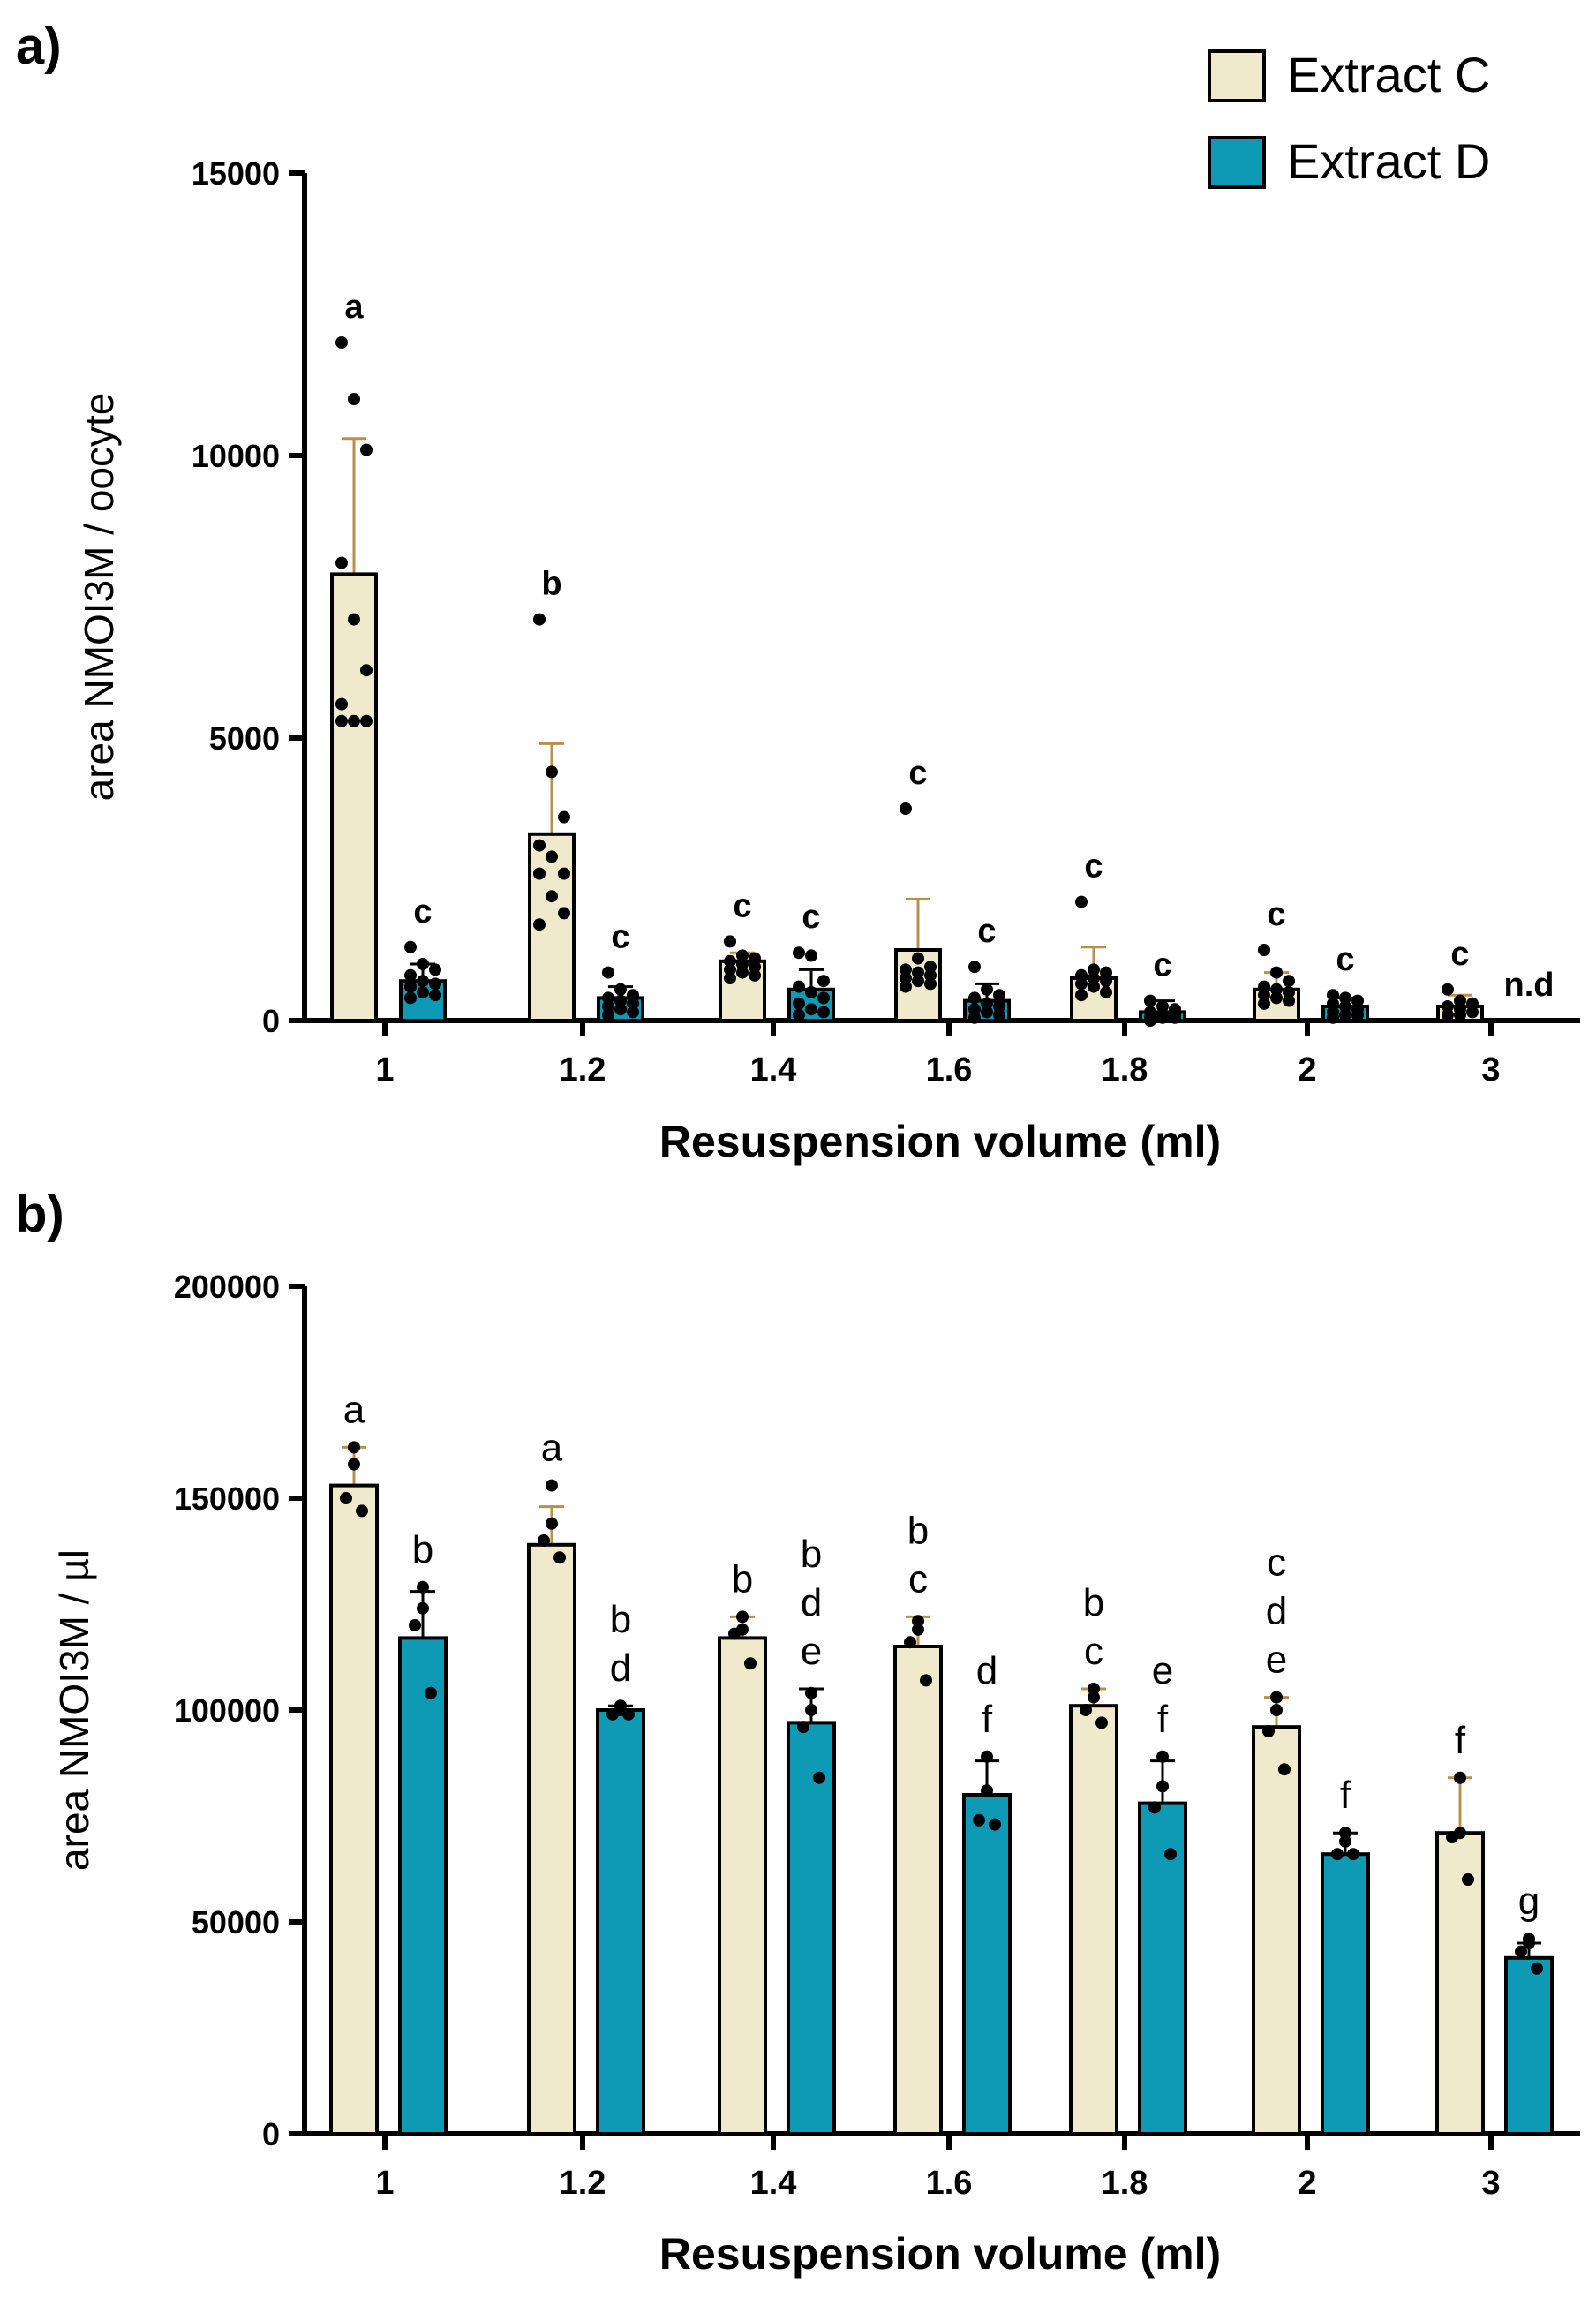 Image resolution: width=1596 pixels, height=2298 pixels. I want to click on y-tick-label: 0, so click(271, 2134).